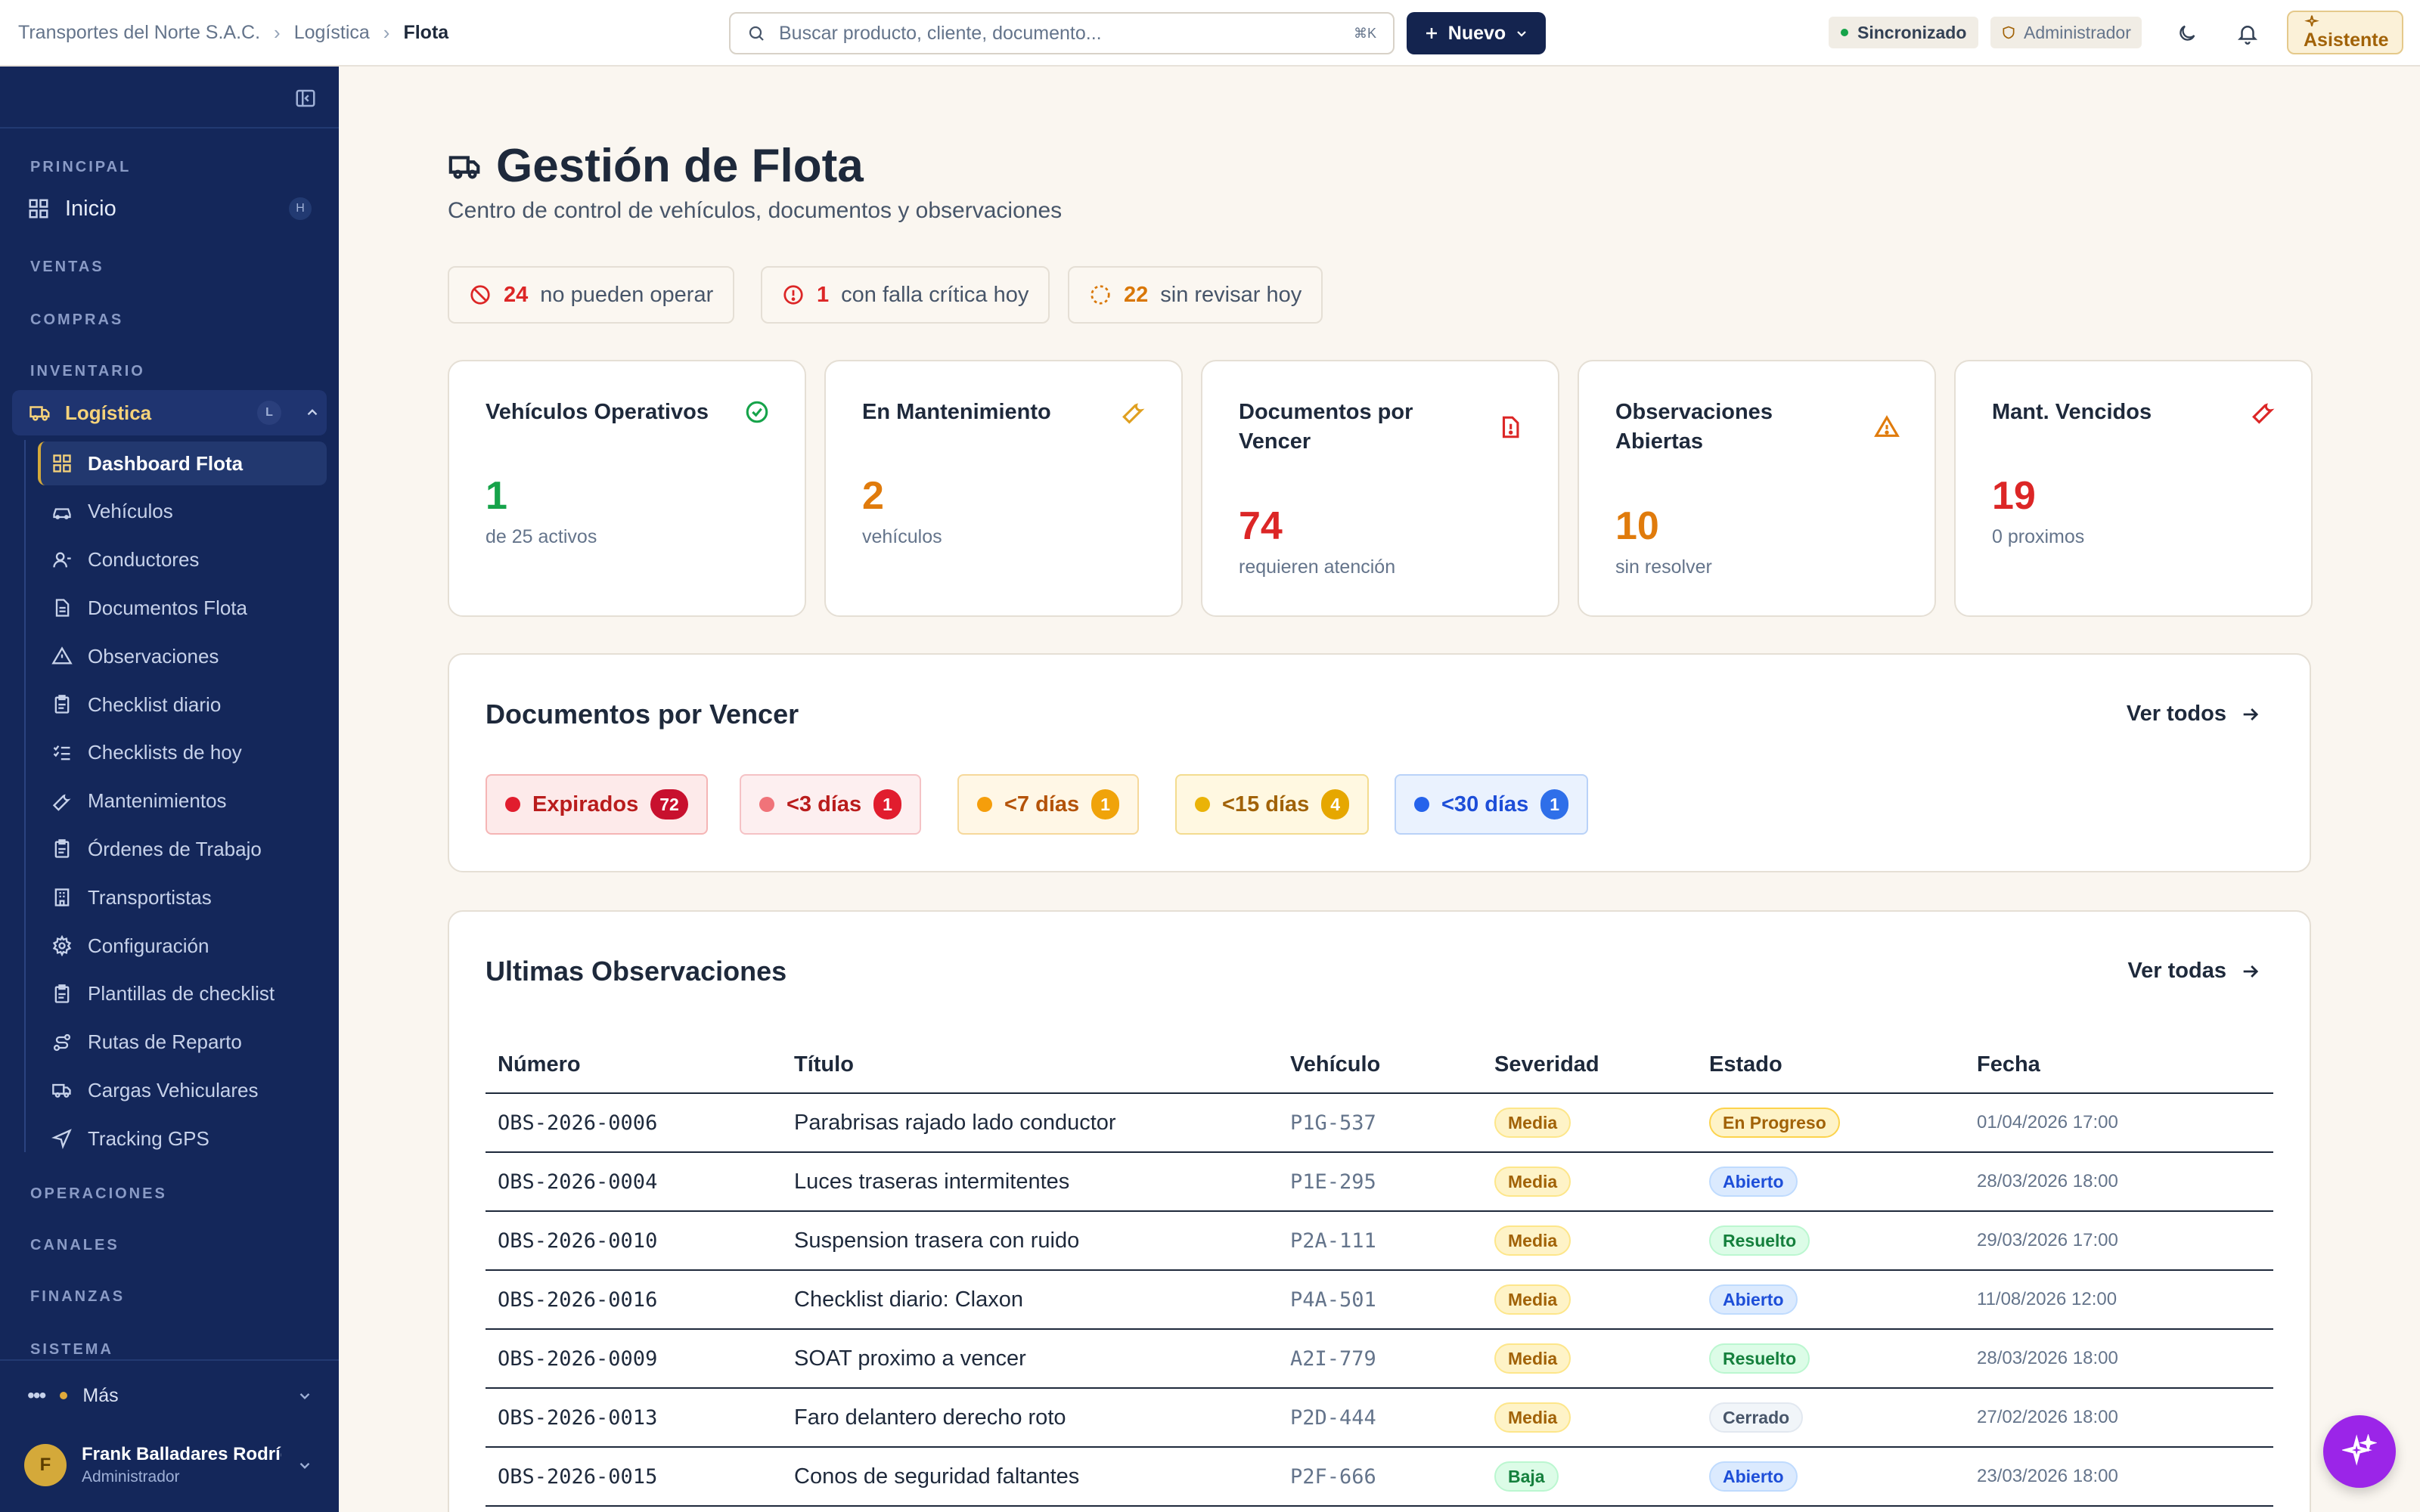 This screenshot has height=1512, width=2420. What do you see at coordinates (182, 512) in the screenshot?
I see `sidebar-subitem-1: Vehículos` at bounding box center [182, 512].